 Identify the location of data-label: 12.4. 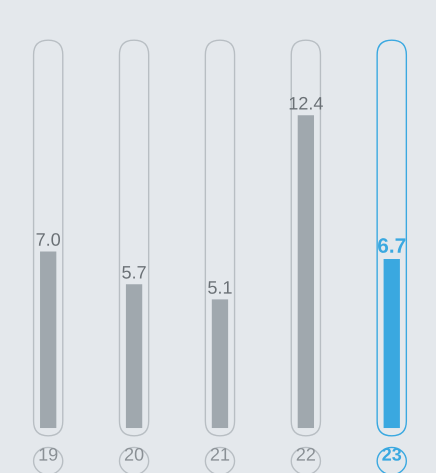
(306, 103).